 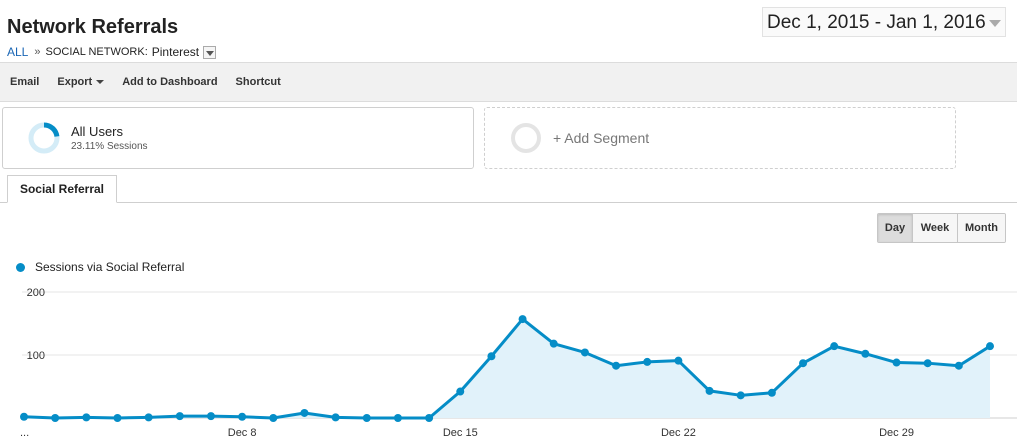 I want to click on empty-segment-circle-icon, so click(x=526, y=138).